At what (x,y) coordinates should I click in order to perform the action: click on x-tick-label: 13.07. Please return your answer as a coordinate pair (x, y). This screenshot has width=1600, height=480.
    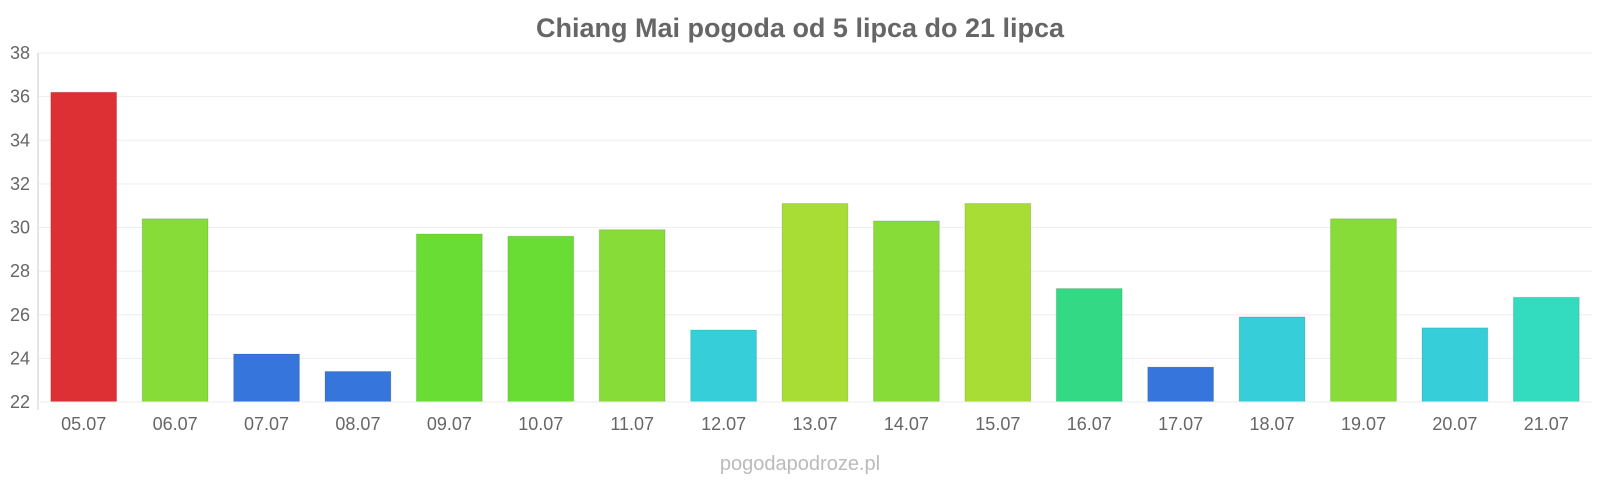
    Looking at the image, I should click on (814, 424).